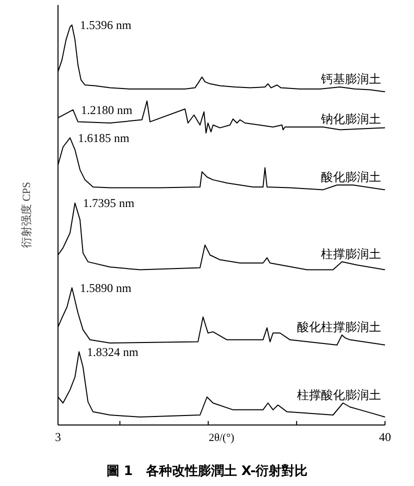  What do you see at coordinates (350, 119) in the screenshot?
I see `series-label: 钠化膨润土` at bounding box center [350, 119].